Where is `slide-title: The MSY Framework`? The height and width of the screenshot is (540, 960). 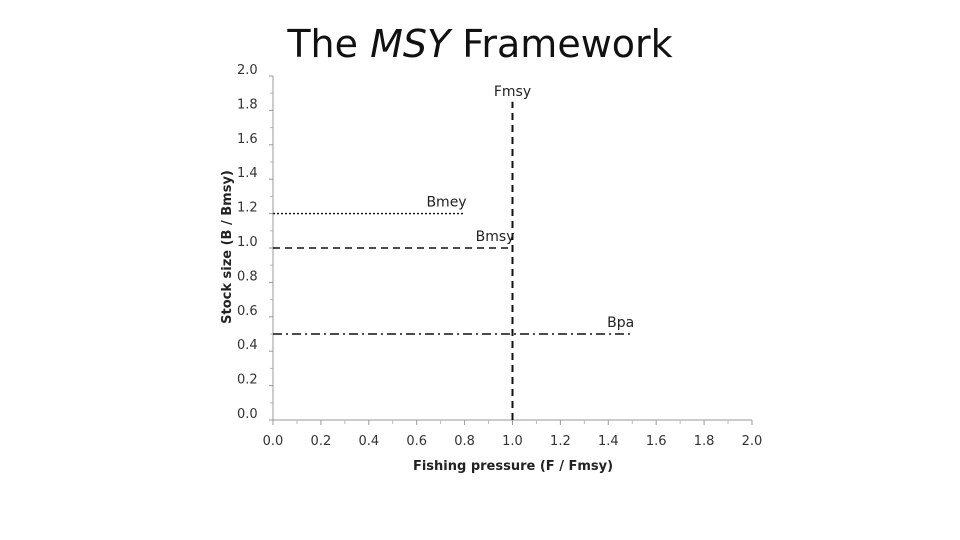
slide-title: The MSY Framework is located at coordinates (480, 44).